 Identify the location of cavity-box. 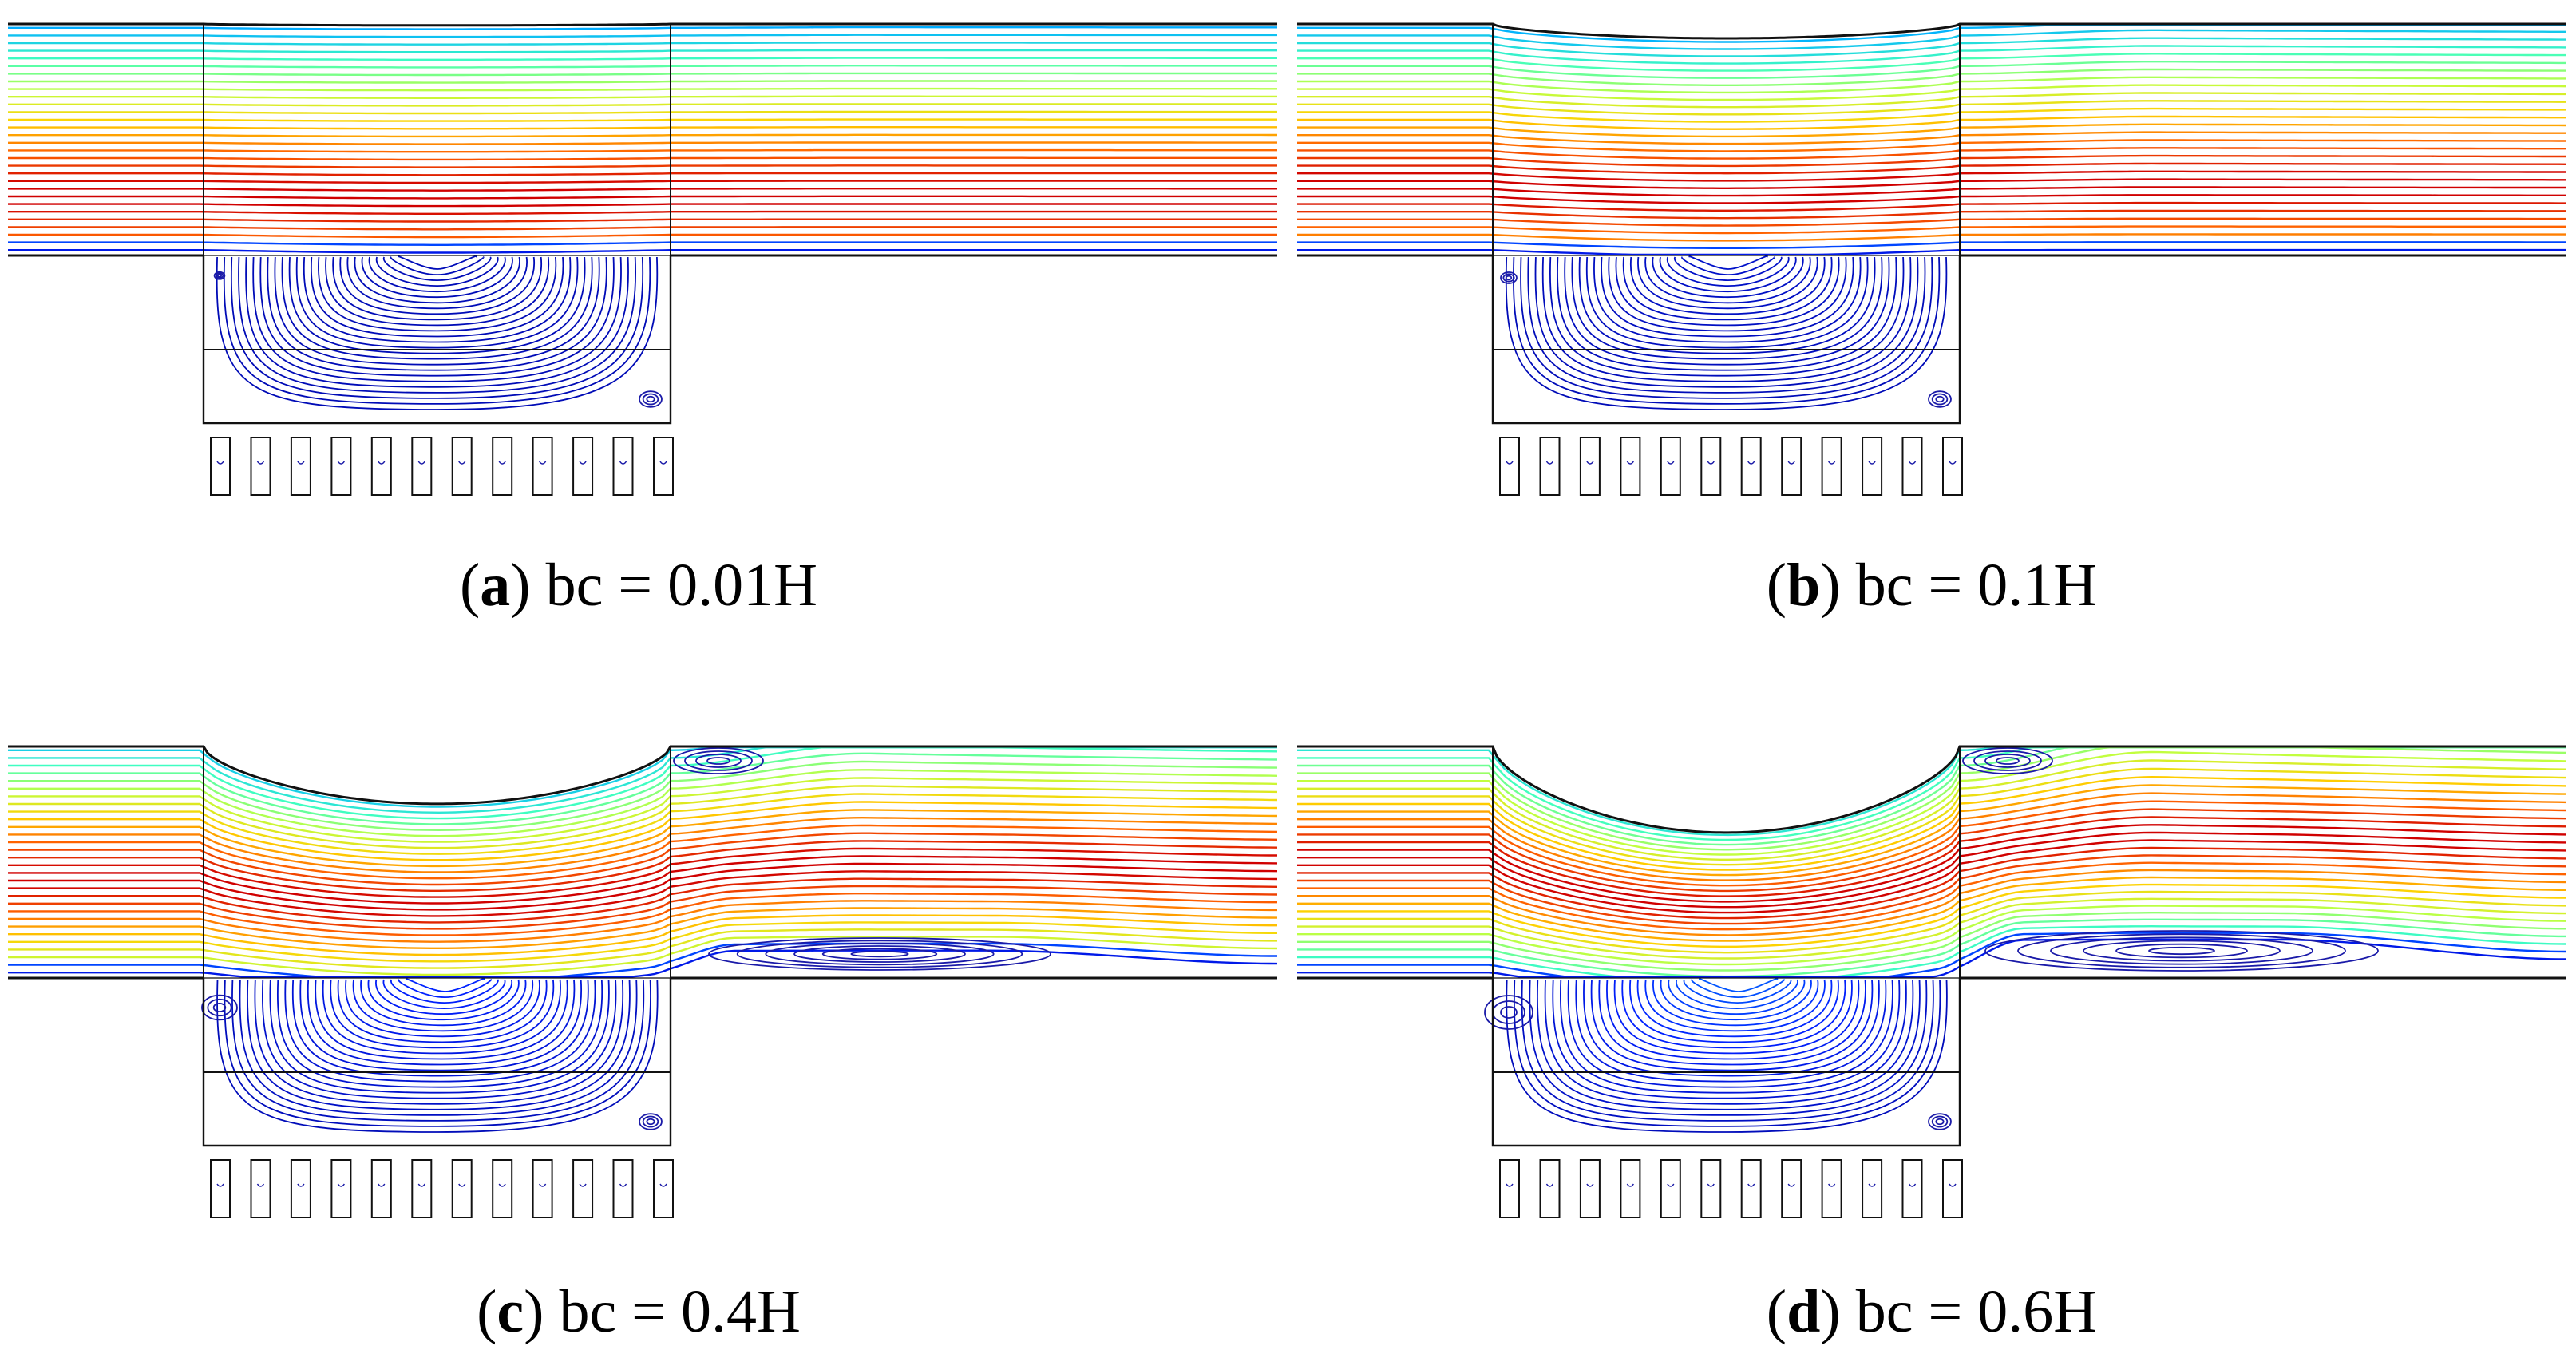
(1726, 1062).